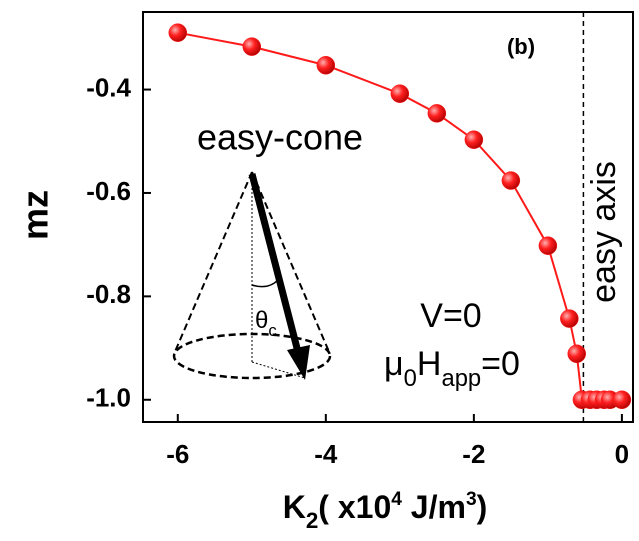 The height and width of the screenshot is (541, 639). I want to click on text-part: c, so click(272, 330).